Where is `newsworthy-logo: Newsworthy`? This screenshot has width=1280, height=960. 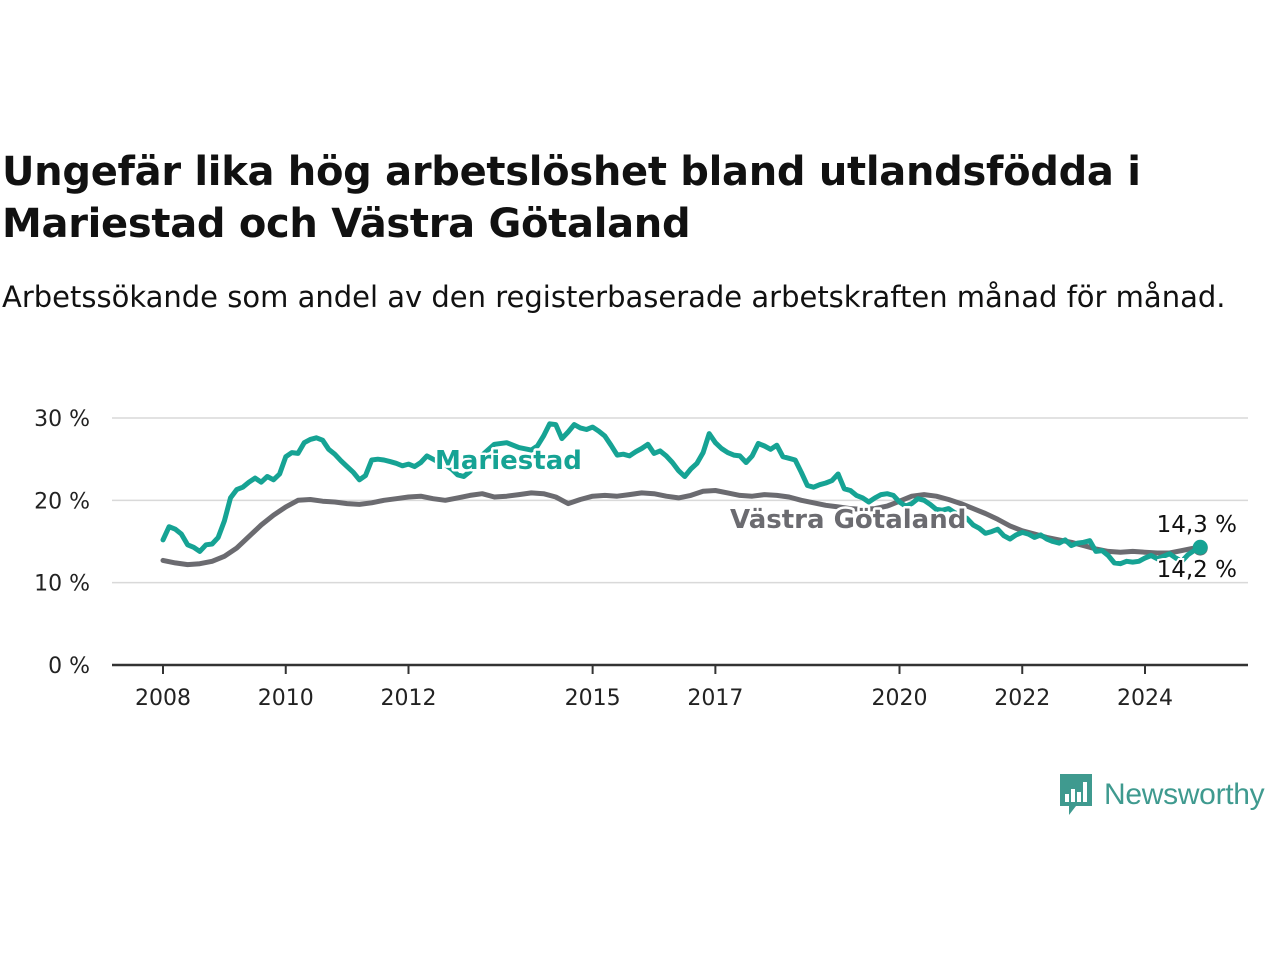
newsworthy-logo: Newsworthy is located at coordinates (1161, 795).